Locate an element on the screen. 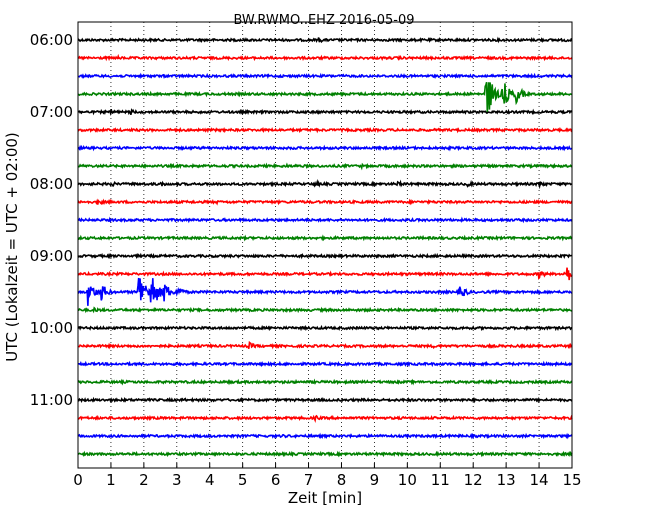  y-tick-label: 09:00 is located at coordinates (51, 256).